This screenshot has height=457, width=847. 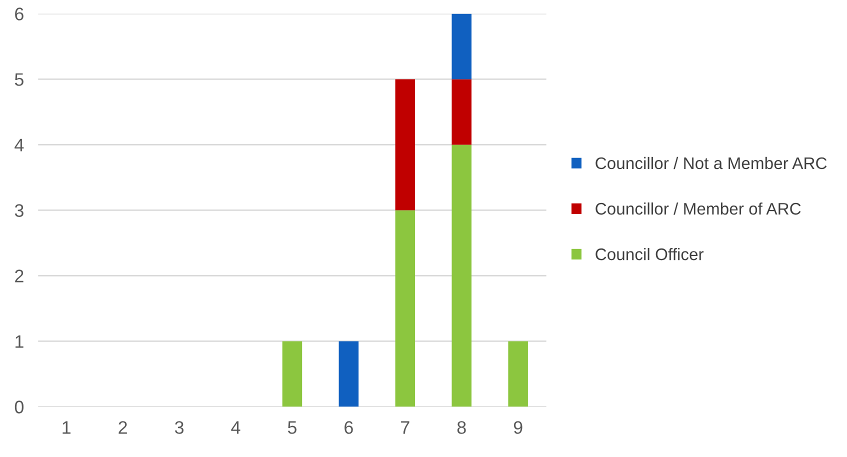 What do you see at coordinates (235, 427) in the screenshot?
I see `x-tick-label: 4` at bounding box center [235, 427].